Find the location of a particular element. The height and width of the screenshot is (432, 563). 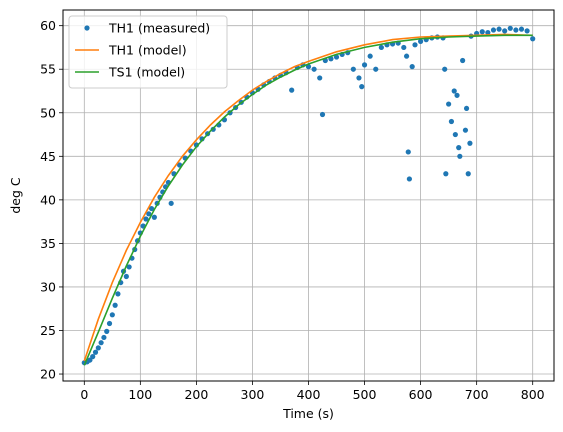

x-axis-label: Time (s) is located at coordinates (308, 413).